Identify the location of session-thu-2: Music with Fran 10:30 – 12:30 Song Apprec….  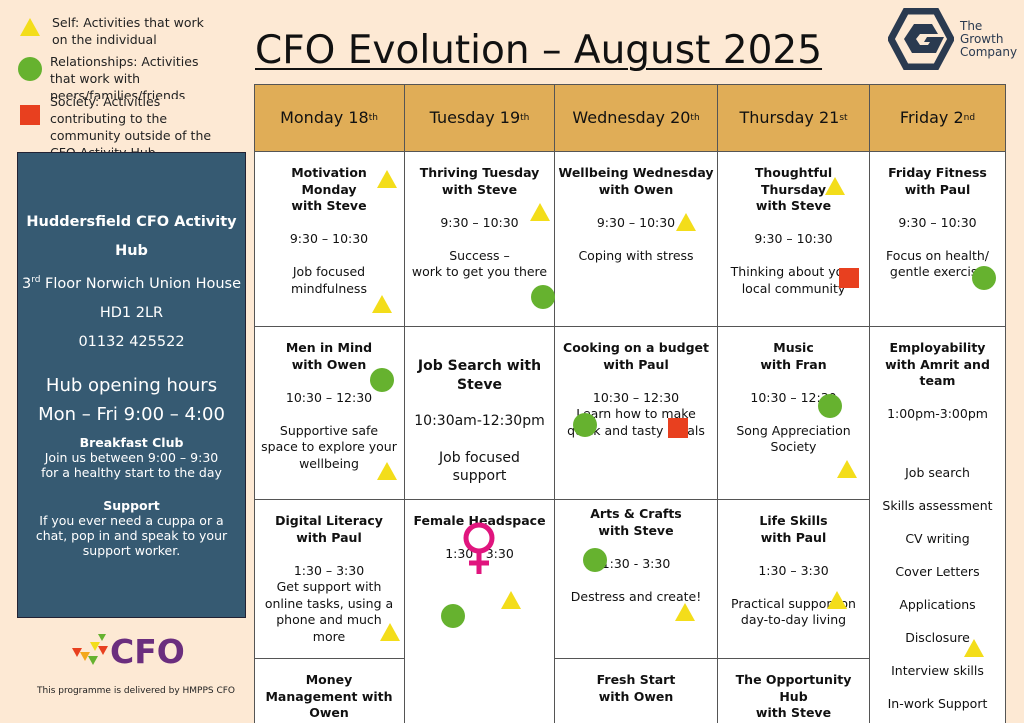
(794, 413).